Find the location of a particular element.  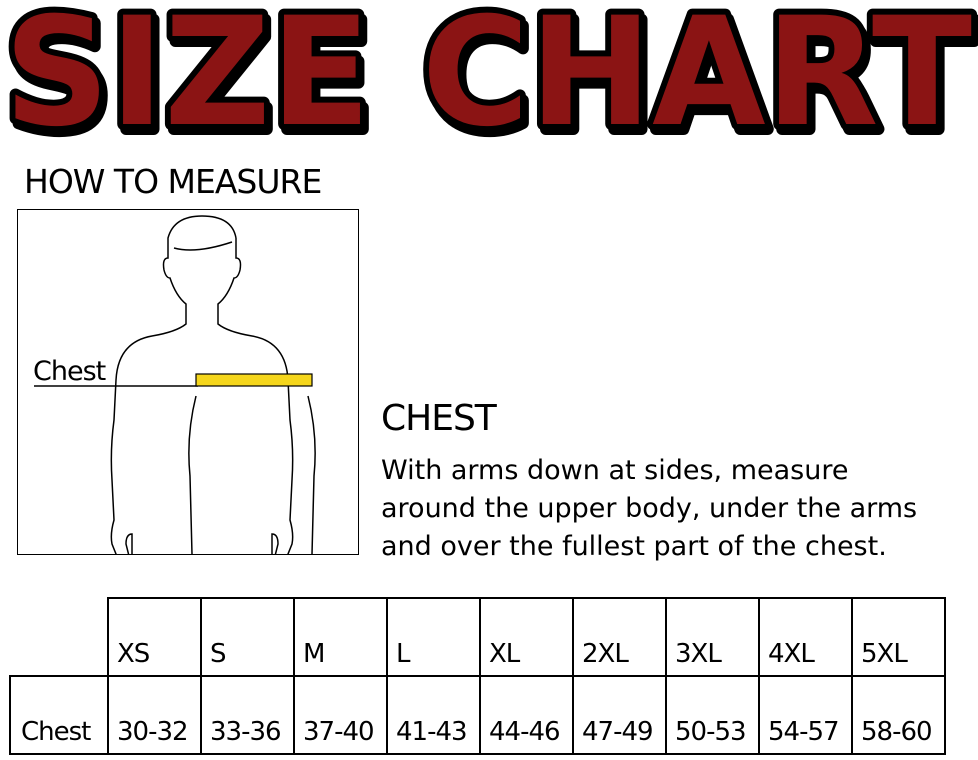

description-line: around the upper body, under the arms is located at coordinates (649, 508).